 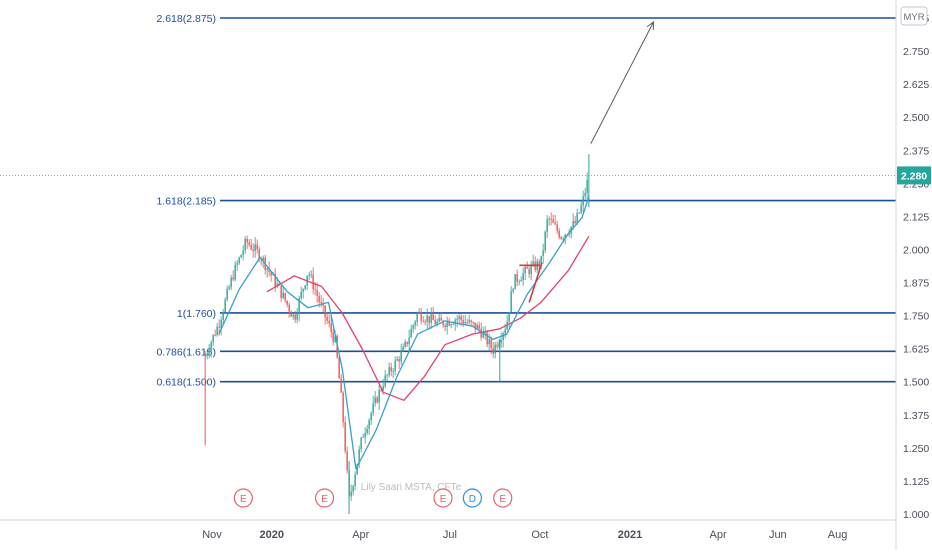 What do you see at coordinates (916, 151) in the screenshot?
I see `y-tick-label: 2.375` at bounding box center [916, 151].